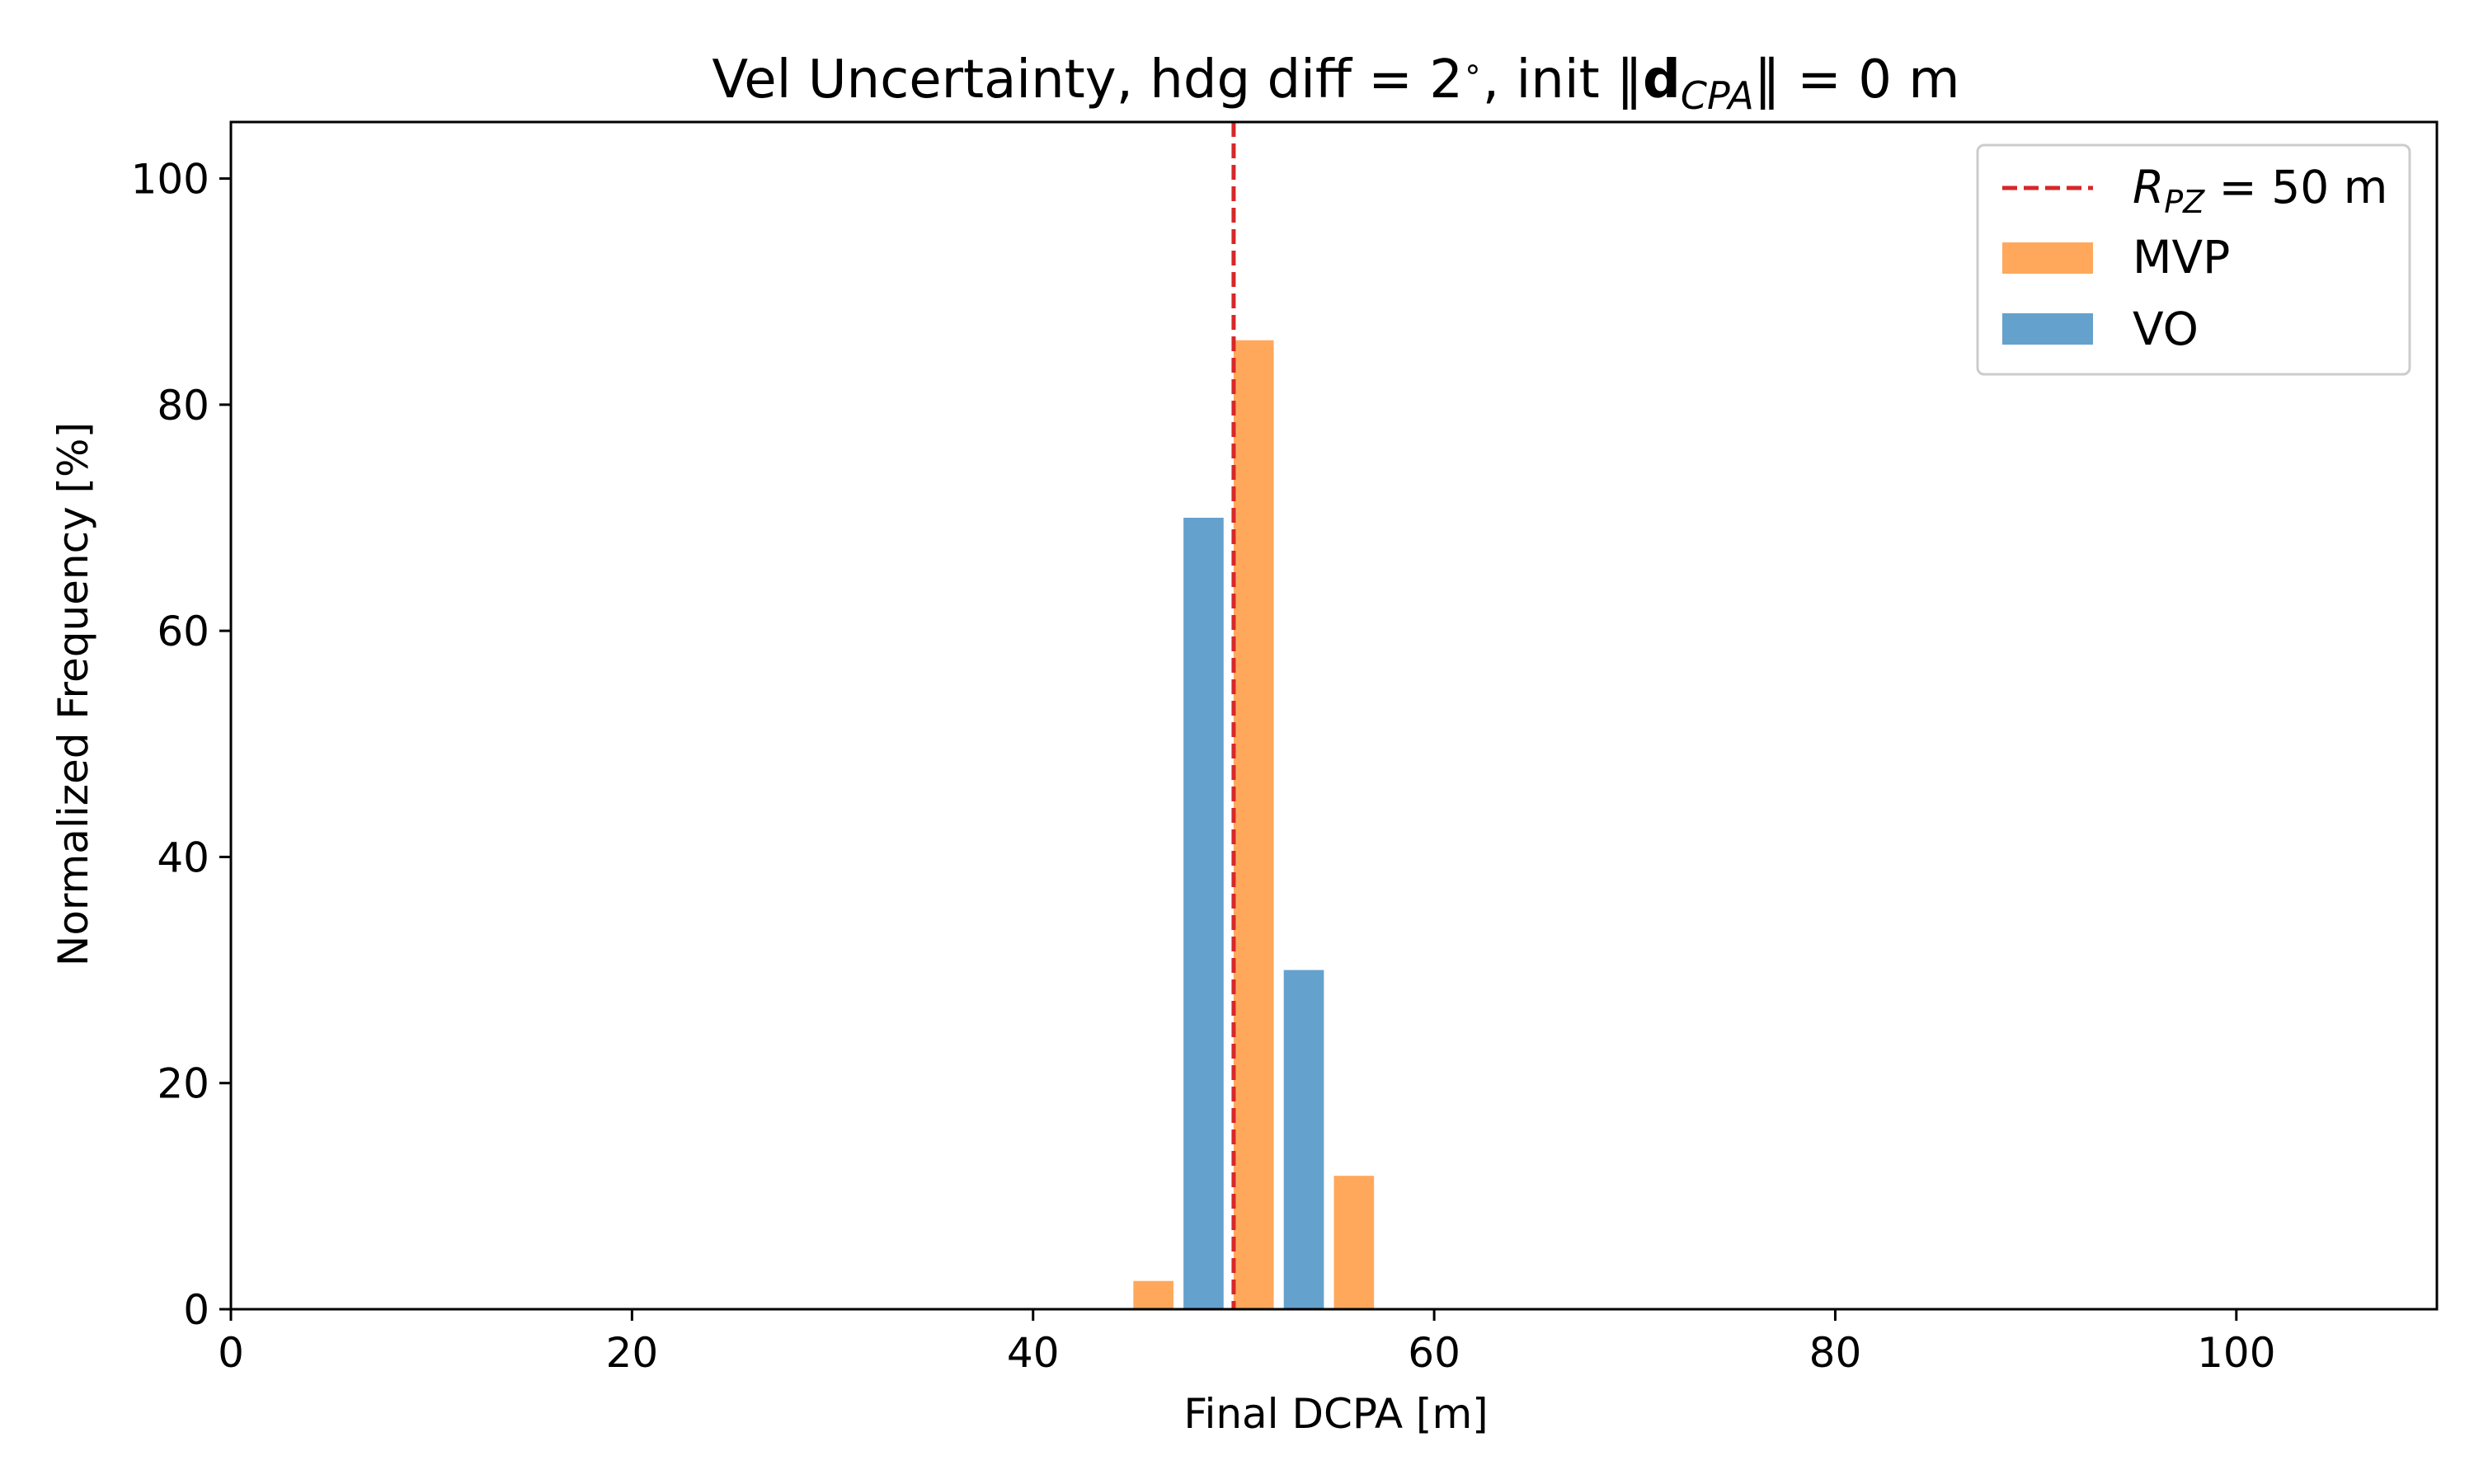  I want to click on legend-label-vo: VO, so click(2166, 329).